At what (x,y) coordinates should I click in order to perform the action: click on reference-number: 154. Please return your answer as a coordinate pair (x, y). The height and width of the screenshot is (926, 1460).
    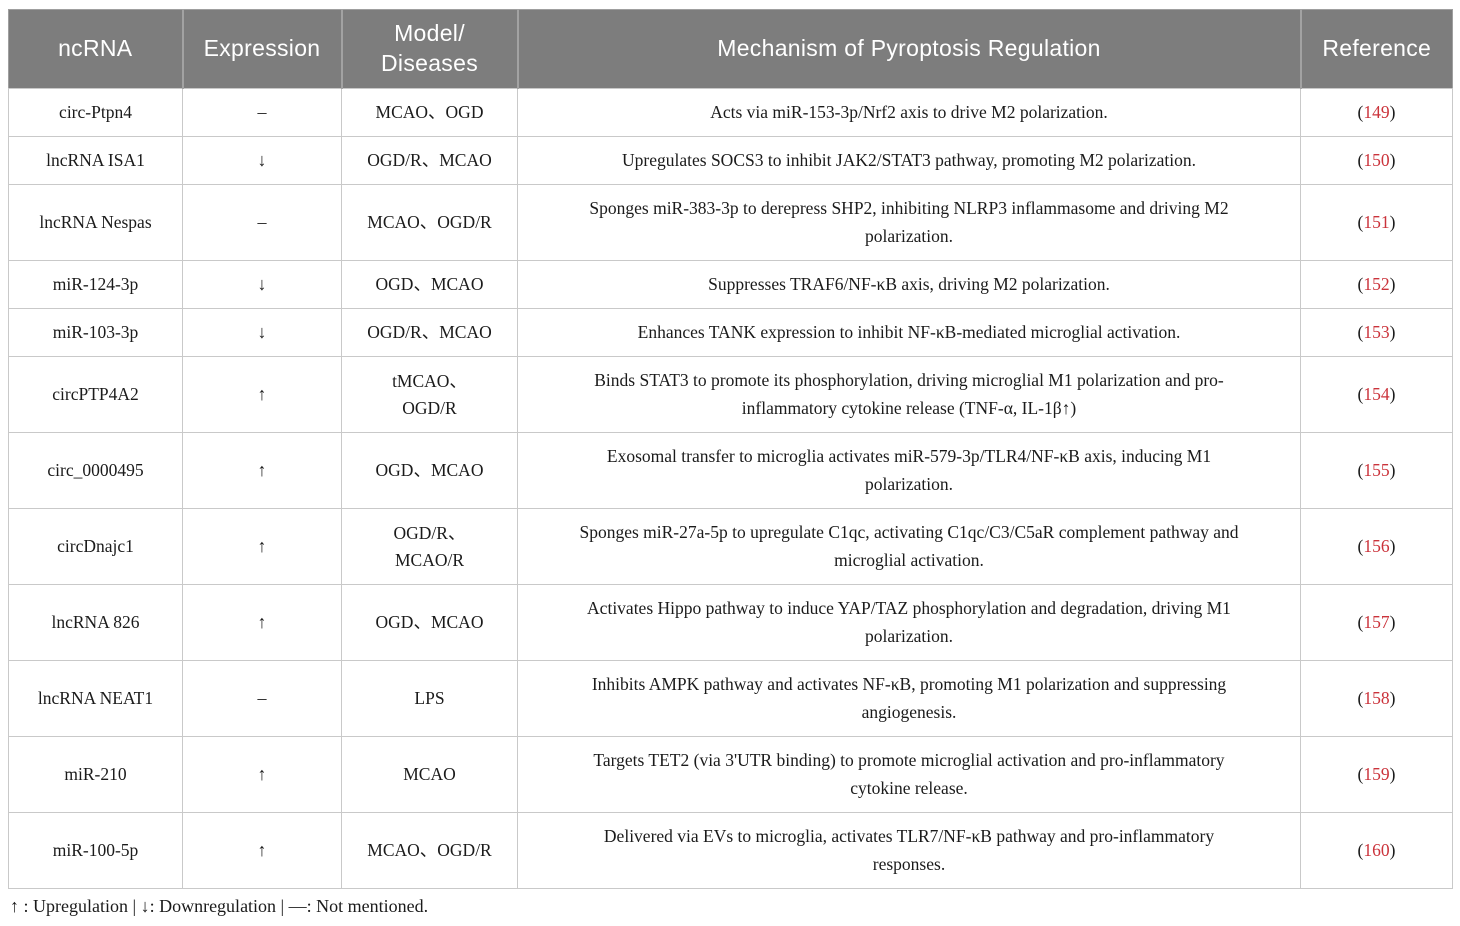
    Looking at the image, I should click on (1376, 394).